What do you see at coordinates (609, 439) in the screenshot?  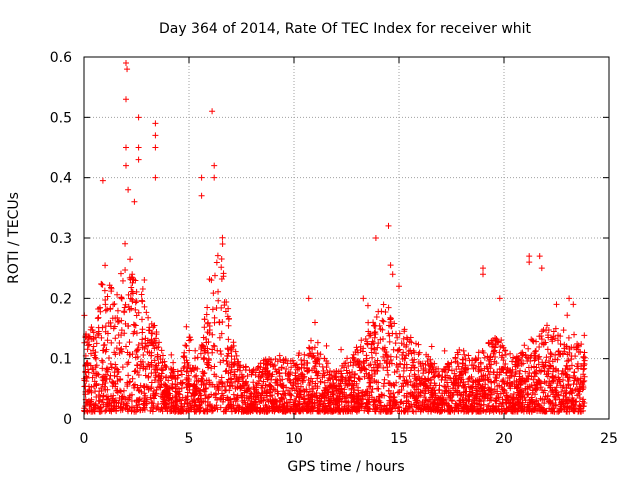 I see `x-tick-label: 25` at bounding box center [609, 439].